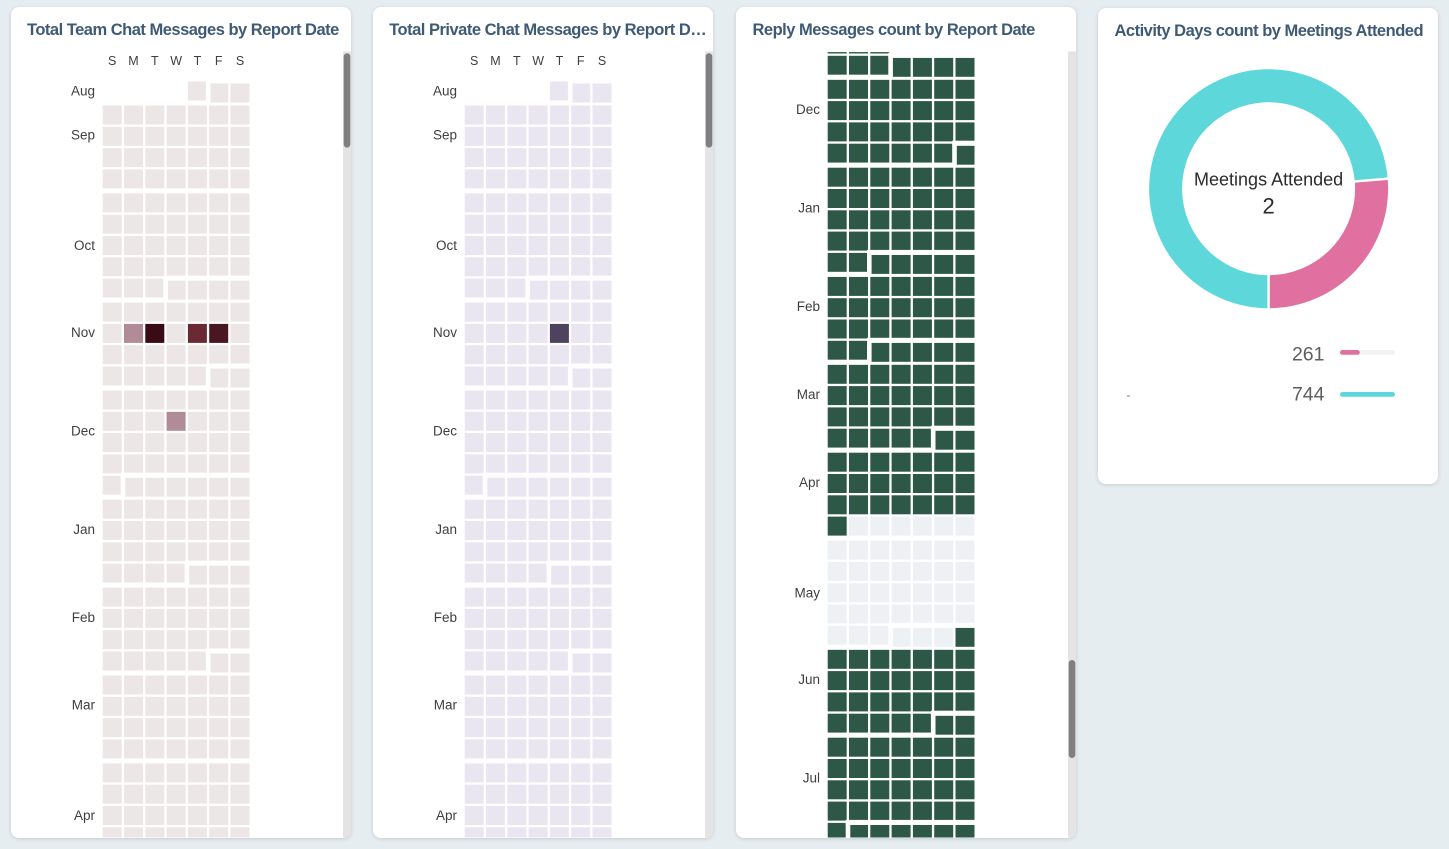  I want to click on svg-text: May, so click(807, 592).